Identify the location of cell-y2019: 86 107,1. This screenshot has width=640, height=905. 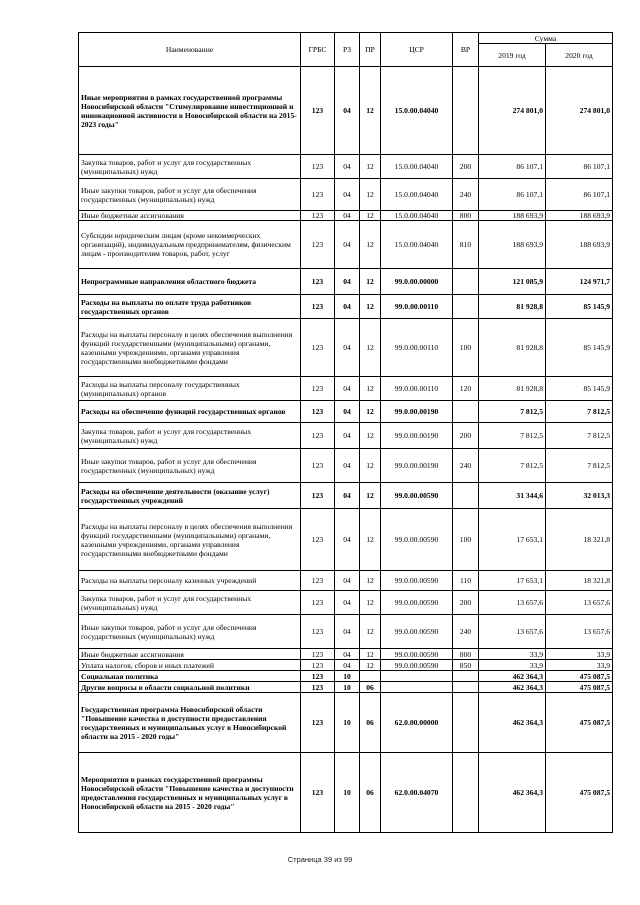
(512, 166).